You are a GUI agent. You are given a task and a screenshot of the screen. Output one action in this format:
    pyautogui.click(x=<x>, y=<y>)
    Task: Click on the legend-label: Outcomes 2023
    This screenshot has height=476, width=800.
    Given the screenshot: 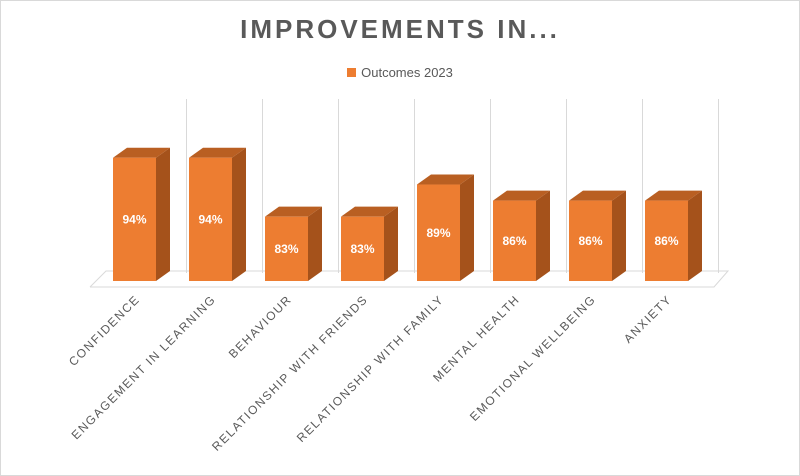 What is the action you would take?
    pyautogui.click(x=407, y=72)
    